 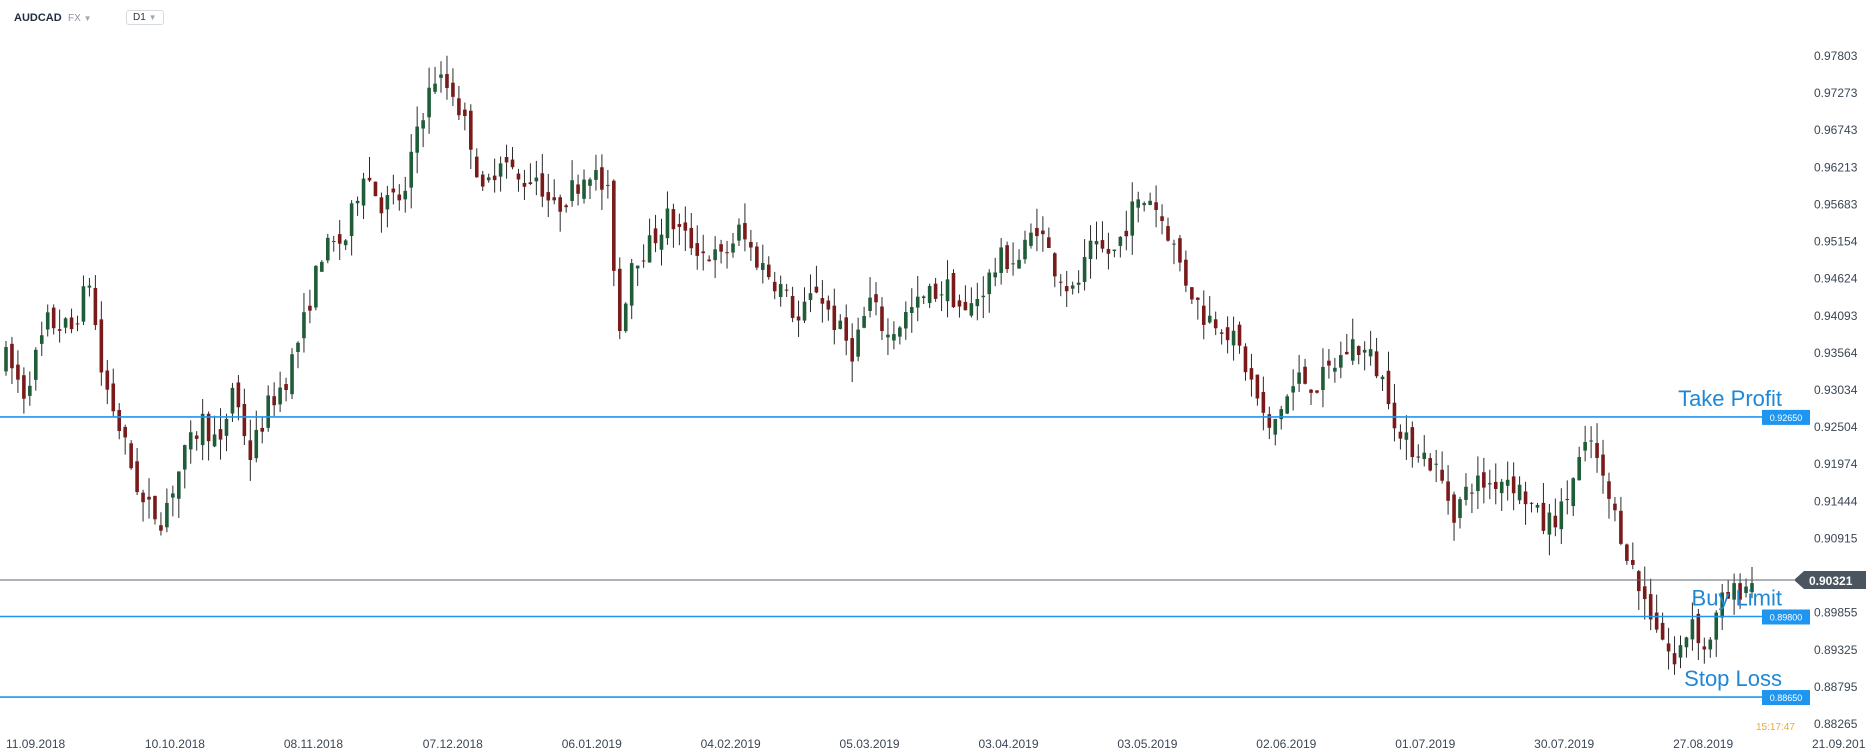 What do you see at coordinates (1286, 744) in the screenshot?
I see `date-tick-label: 02.06.2019` at bounding box center [1286, 744].